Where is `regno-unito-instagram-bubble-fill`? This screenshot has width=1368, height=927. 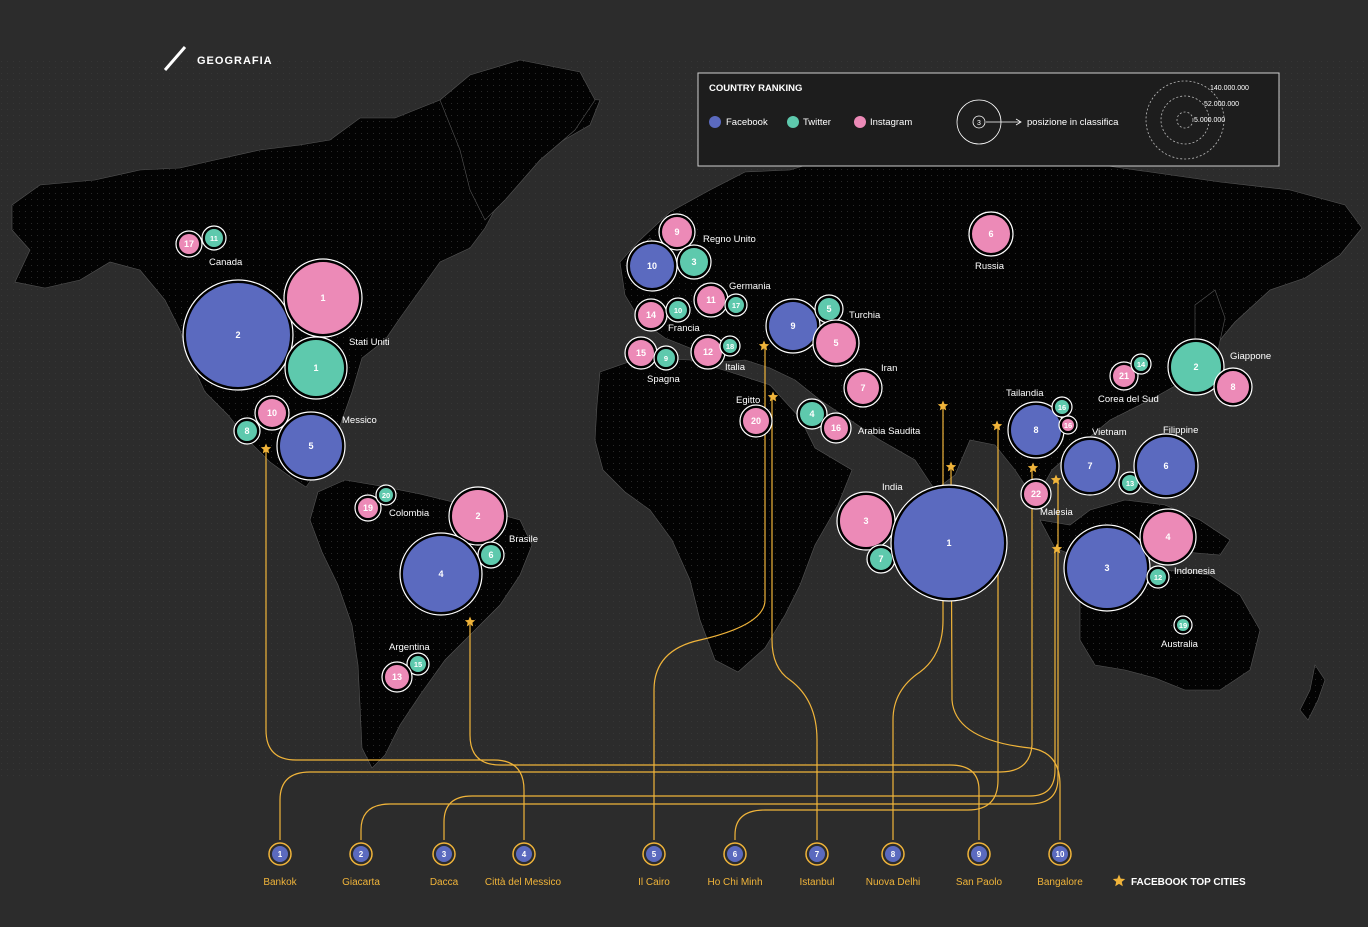
regno-unito-instagram-bubble-fill is located at coordinates (677, 232).